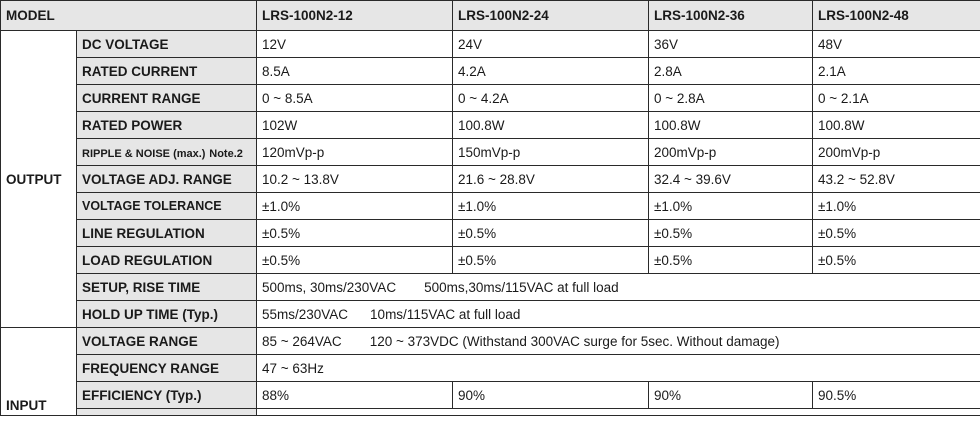 The width and height of the screenshot is (980, 427). Describe the element at coordinates (896, 395) in the screenshot. I see `cell-value: 90.5%` at that location.